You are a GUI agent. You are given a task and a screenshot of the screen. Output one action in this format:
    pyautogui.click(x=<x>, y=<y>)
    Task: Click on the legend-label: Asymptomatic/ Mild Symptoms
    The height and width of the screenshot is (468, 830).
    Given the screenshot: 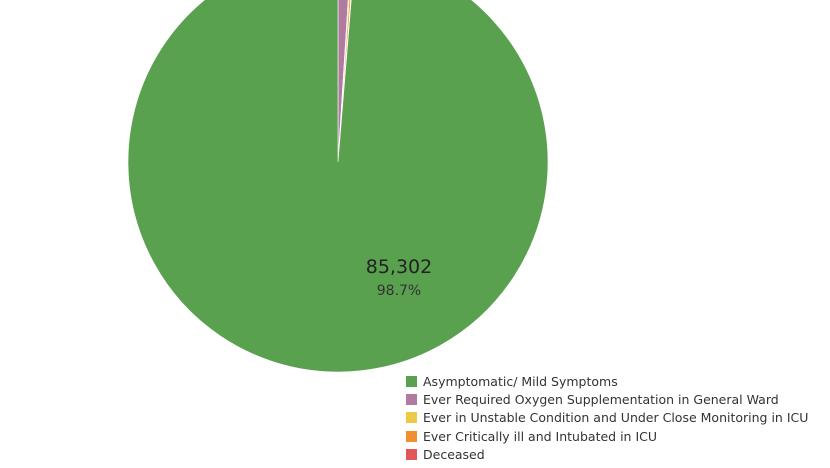 What is the action you would take?
    pyautogui.click(x=520, y=381)
    